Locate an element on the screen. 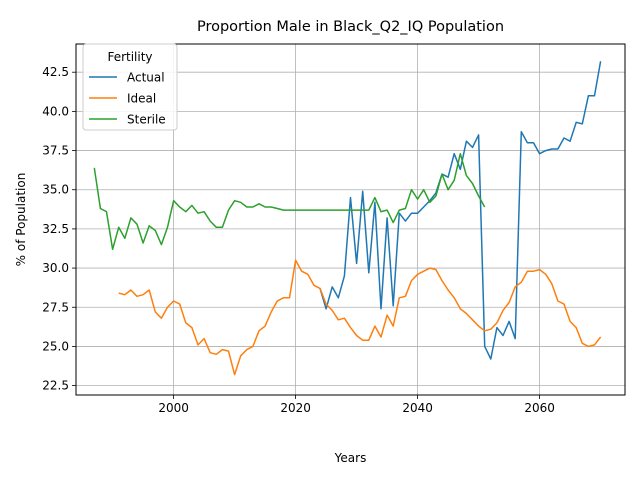 The height and width of the screenshot is (480, 640). legend: Fertility Actual Ideal Sterile is located at coordinates (130, 87).